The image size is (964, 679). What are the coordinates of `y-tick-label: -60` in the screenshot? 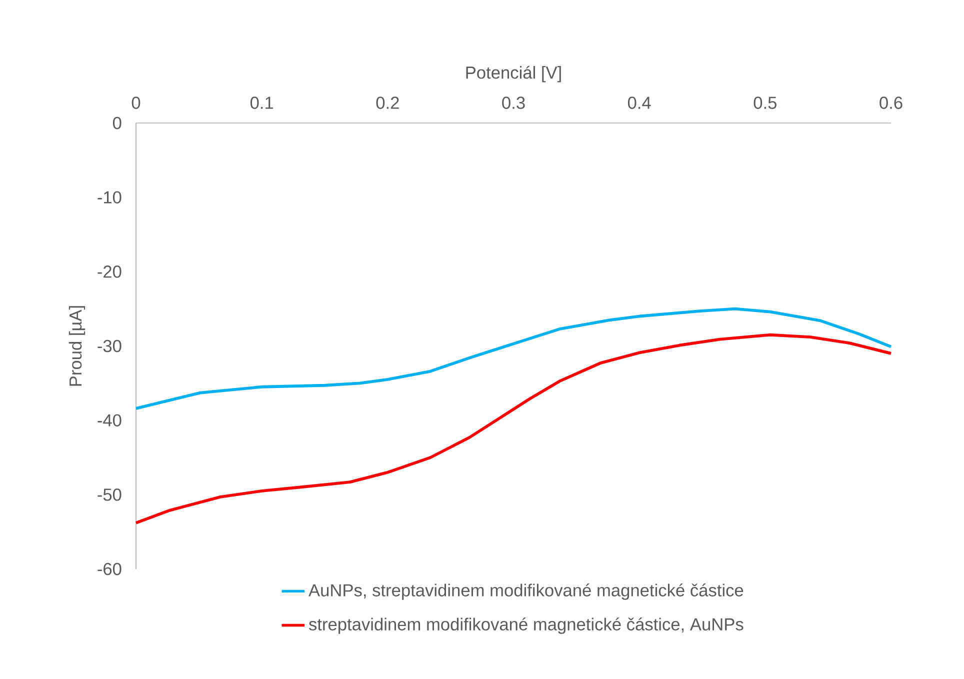 It's located at (110, 569).